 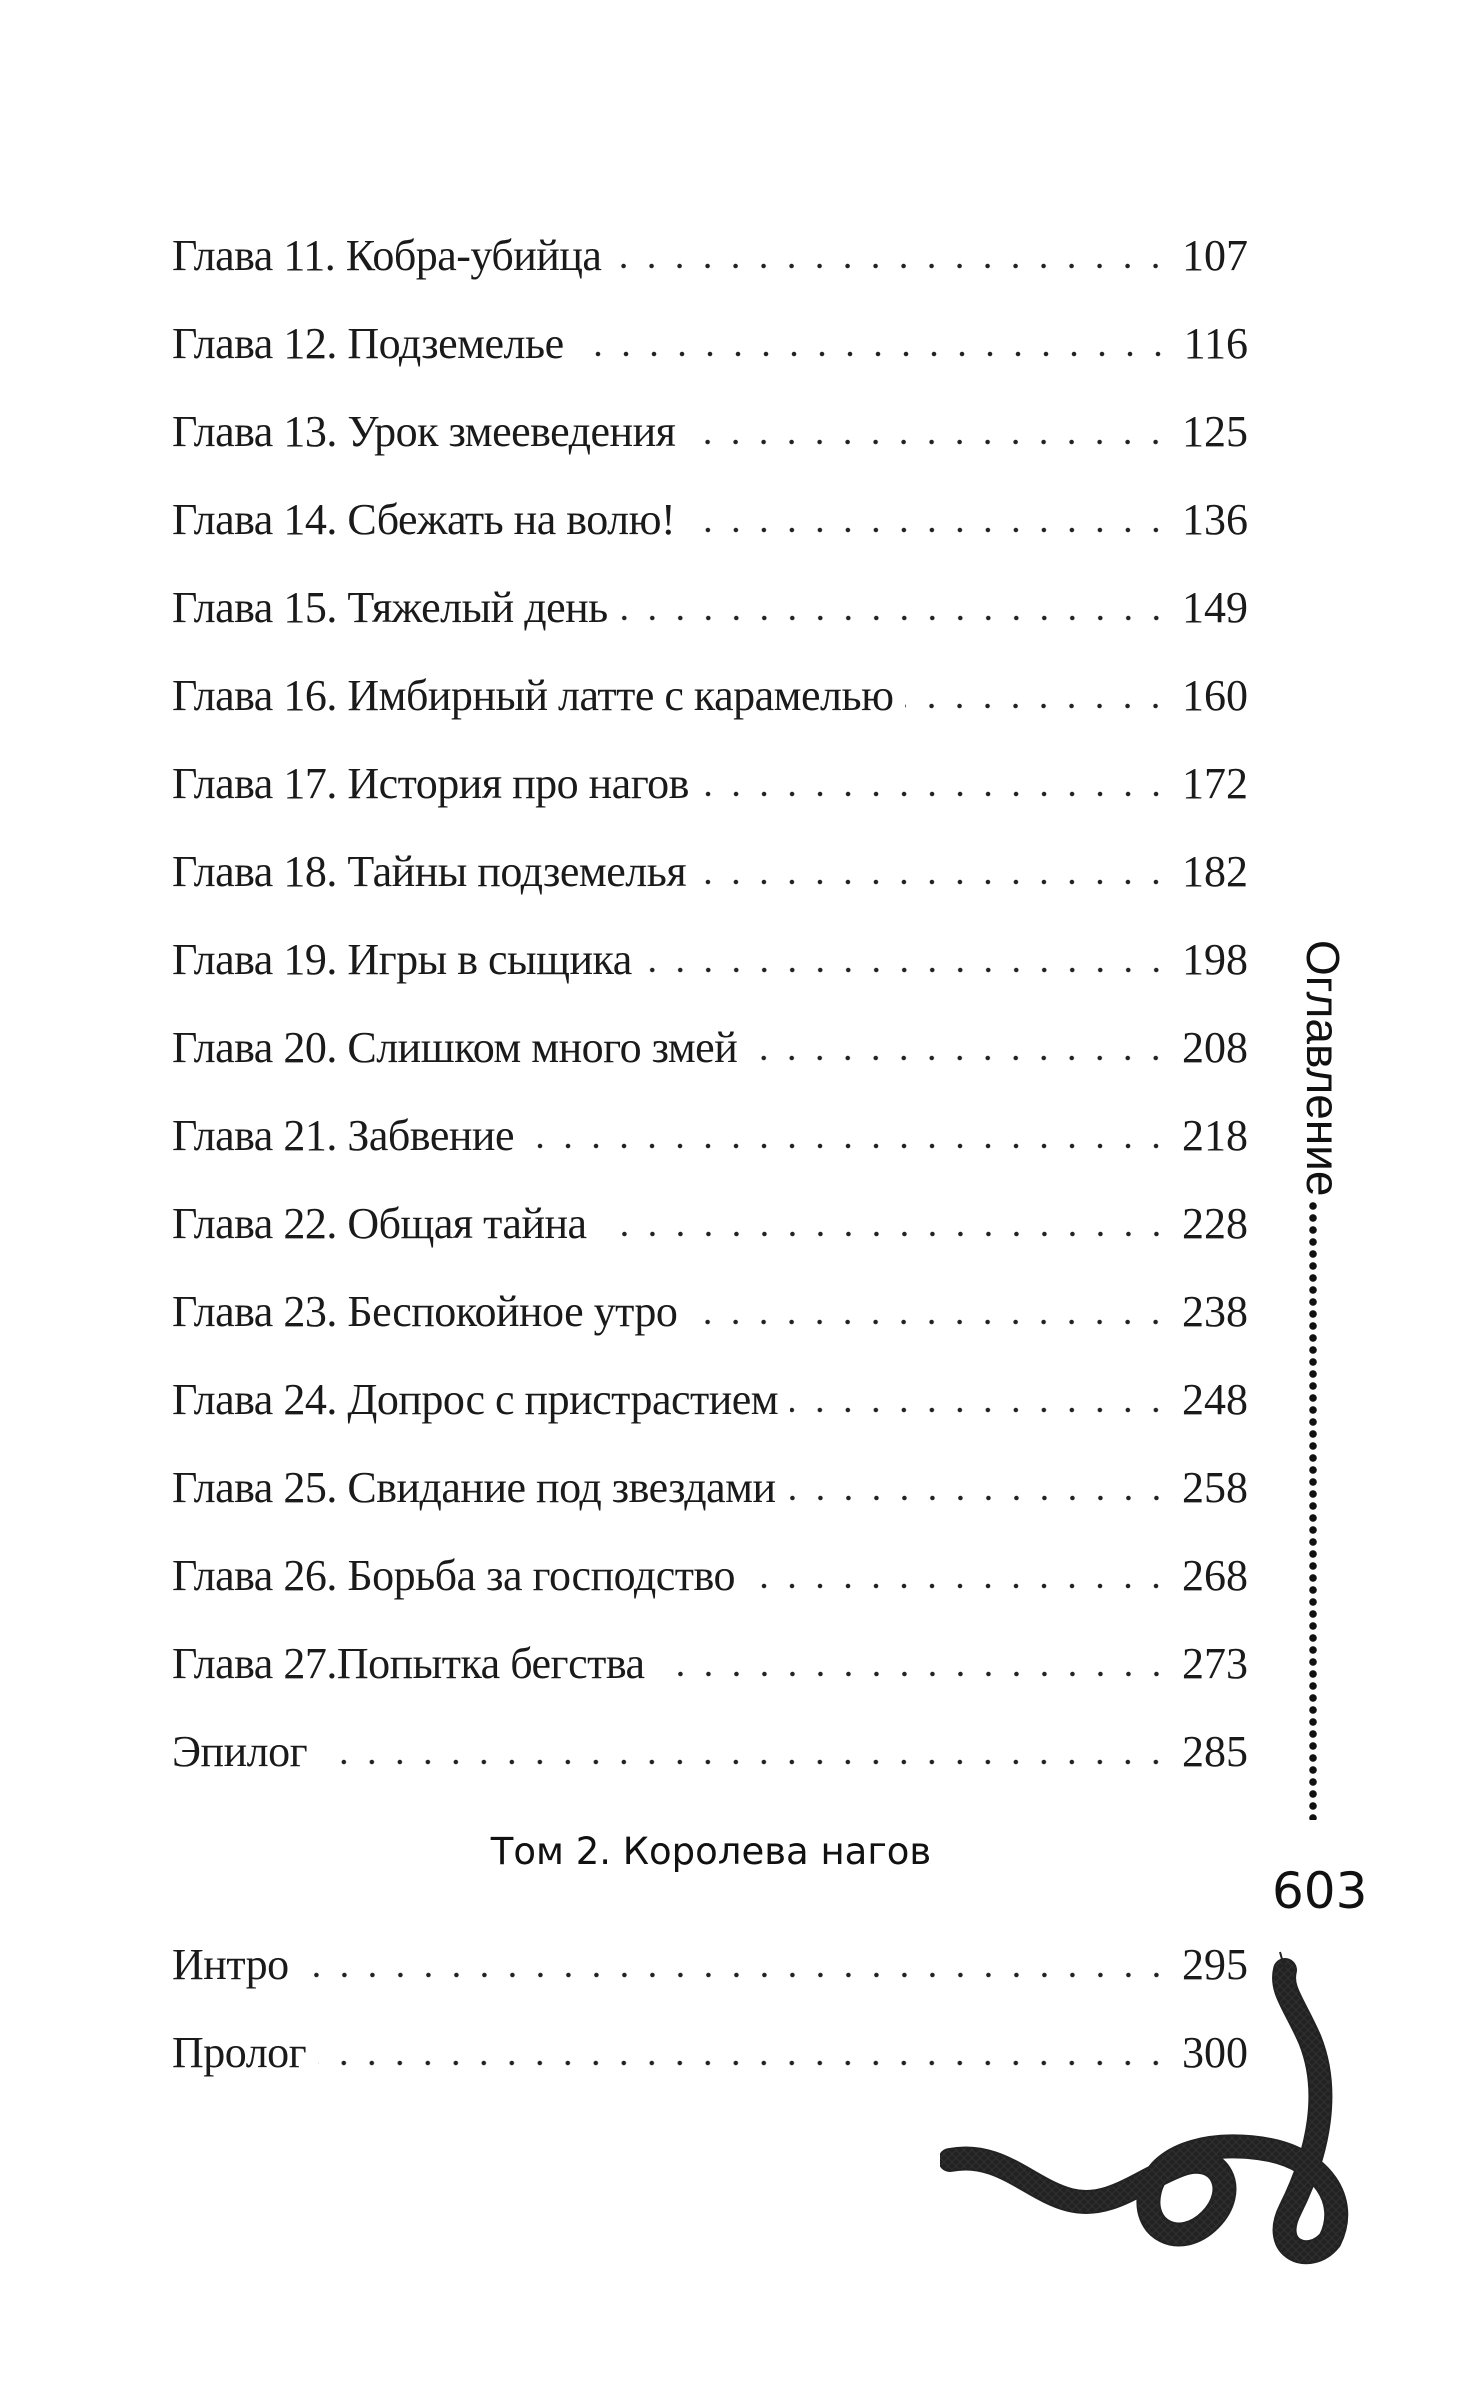 I want to click on toc-entry: Глава 26. Борьба за господство 268, so click(x=710, y=1576).